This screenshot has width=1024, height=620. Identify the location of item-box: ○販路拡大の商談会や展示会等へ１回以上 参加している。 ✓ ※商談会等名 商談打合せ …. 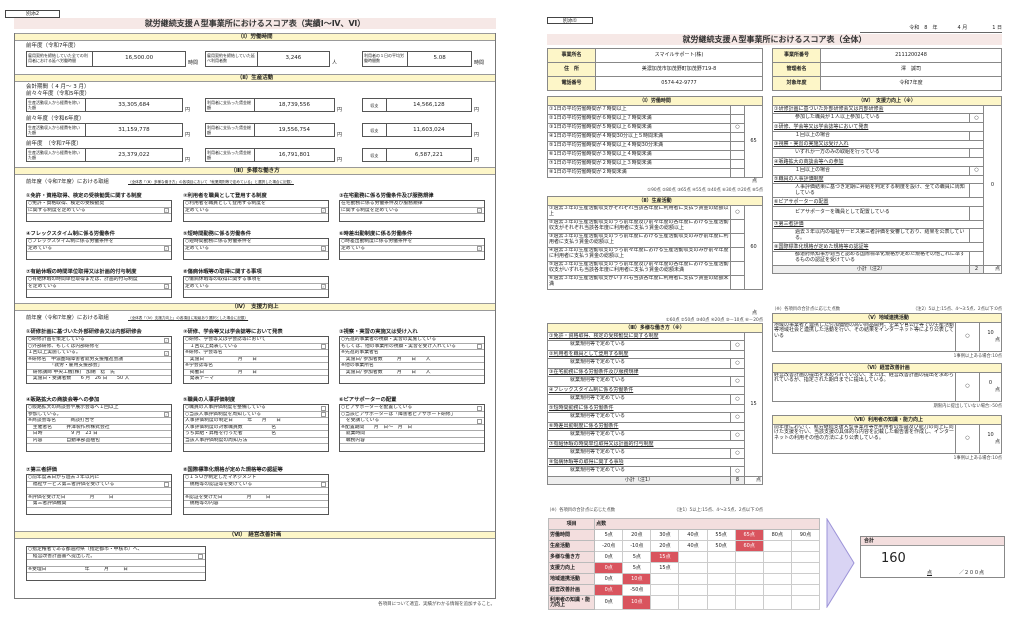
(99, 428).